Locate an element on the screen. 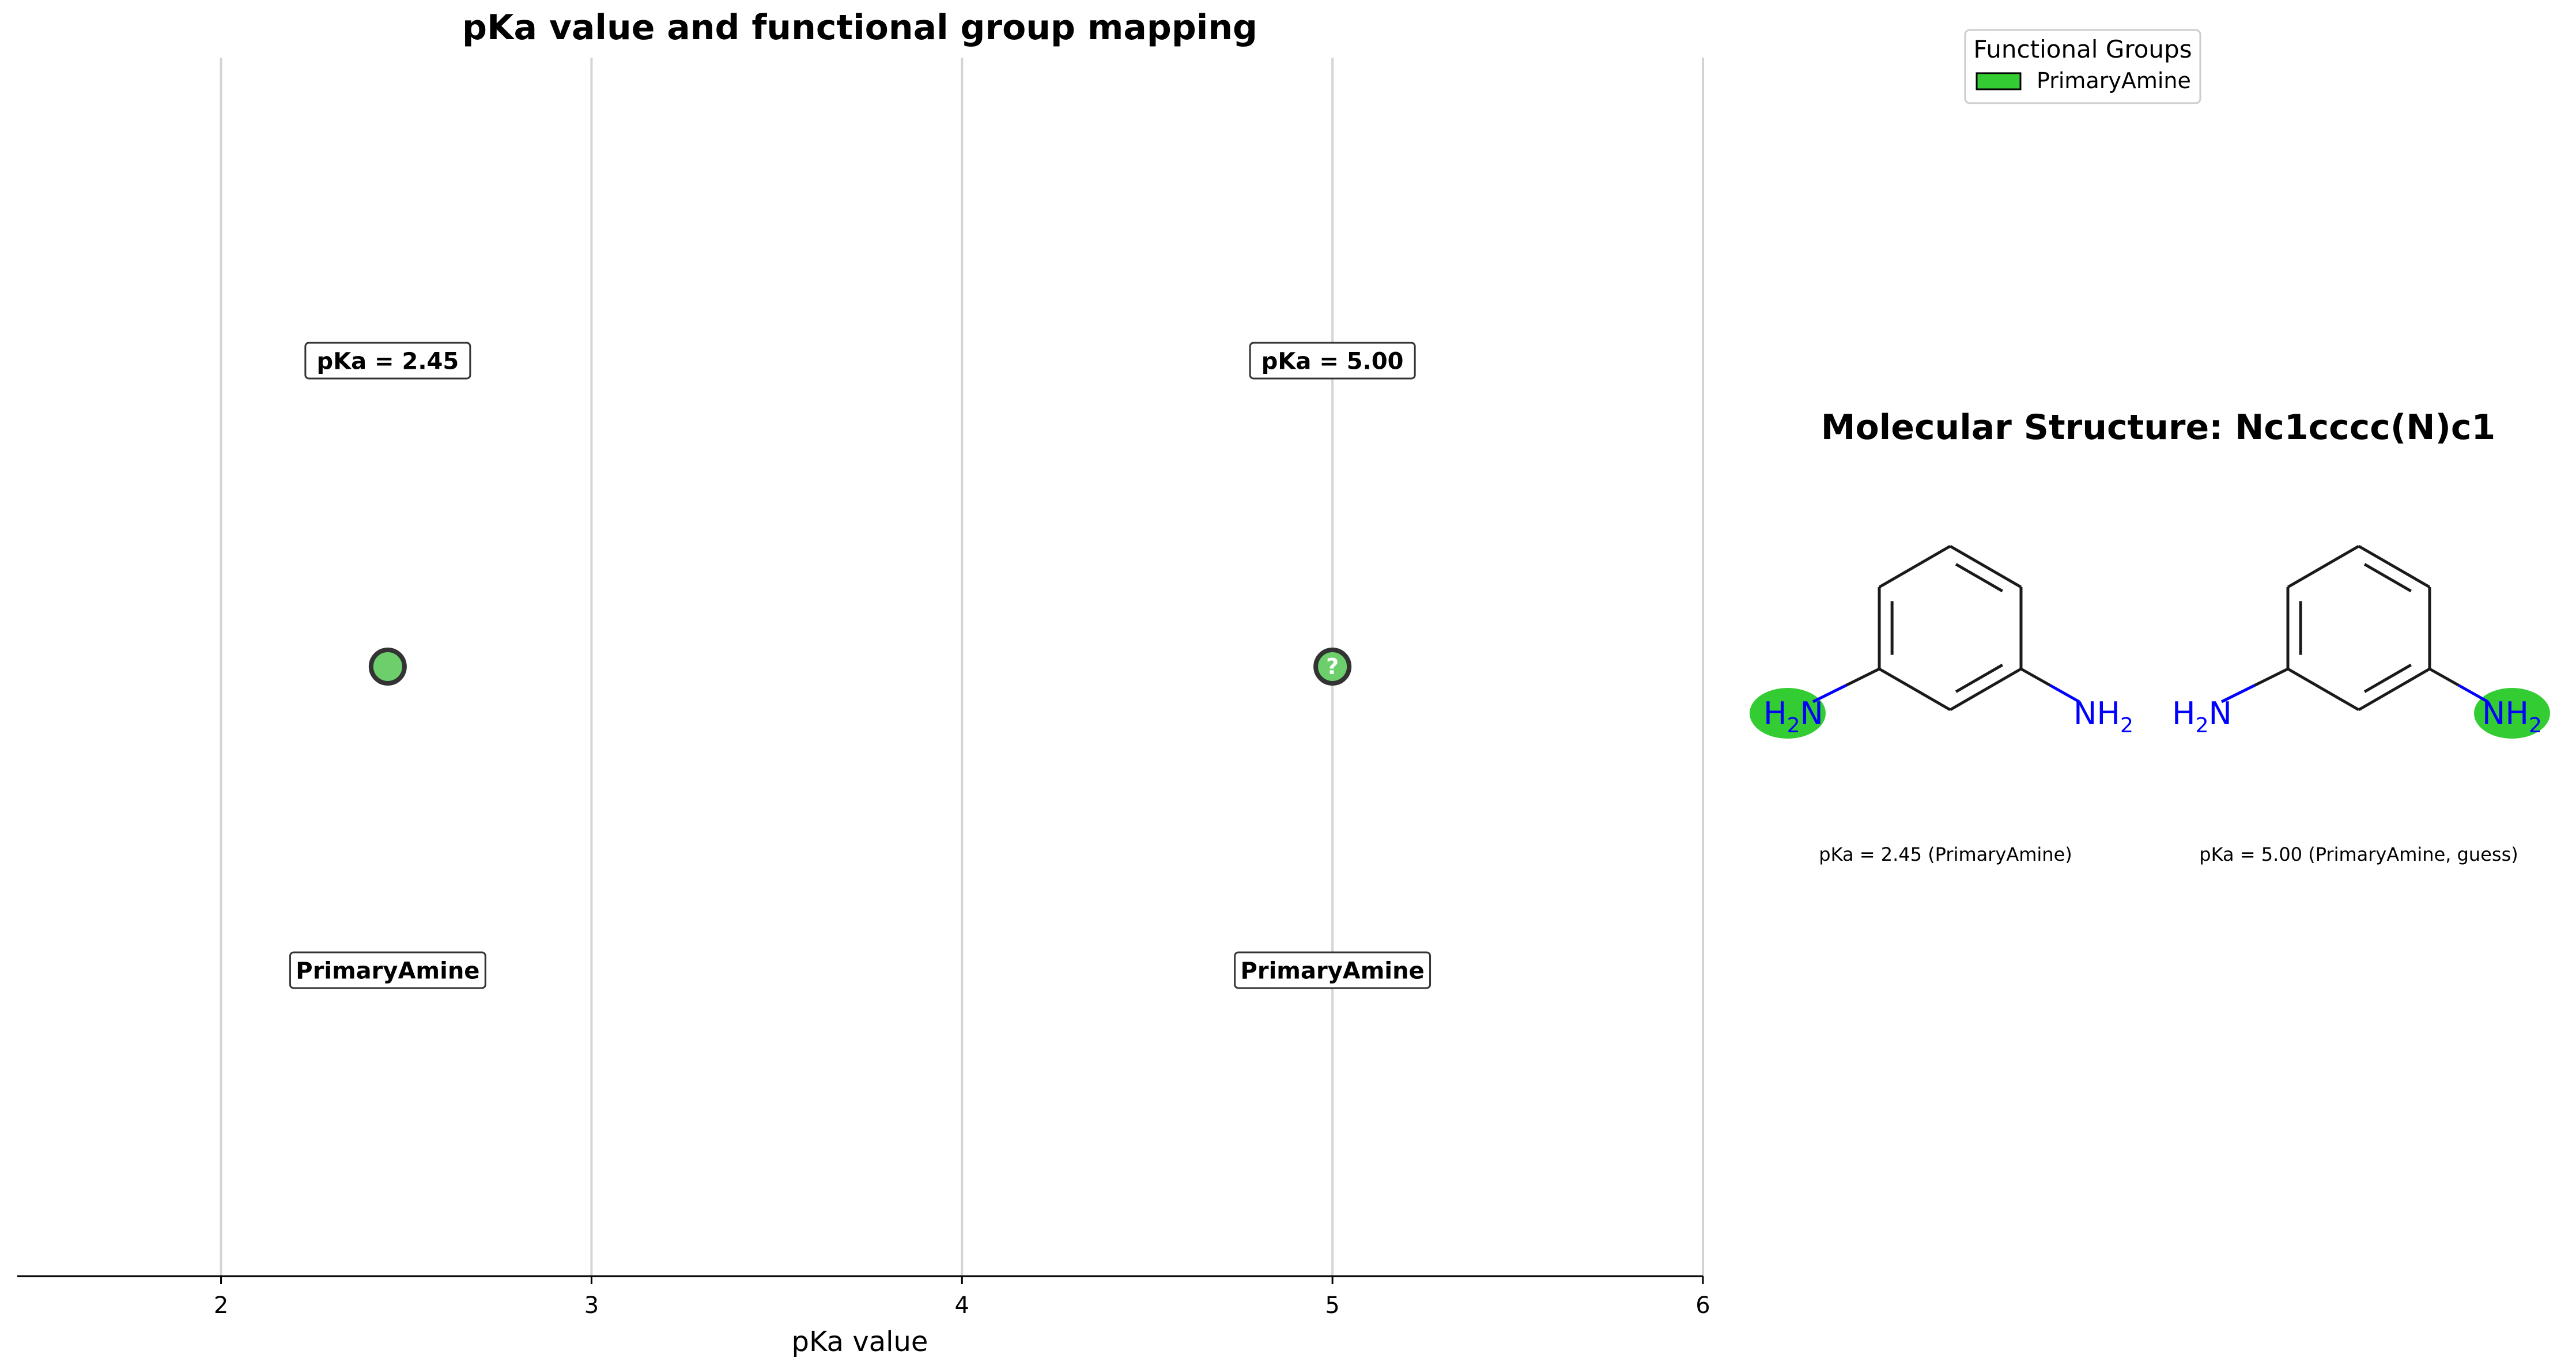 The height and width of the screenshot is (1362, 2576). x-ticks: 2 3 4 5 6 is located at coordinates (962, 1297).